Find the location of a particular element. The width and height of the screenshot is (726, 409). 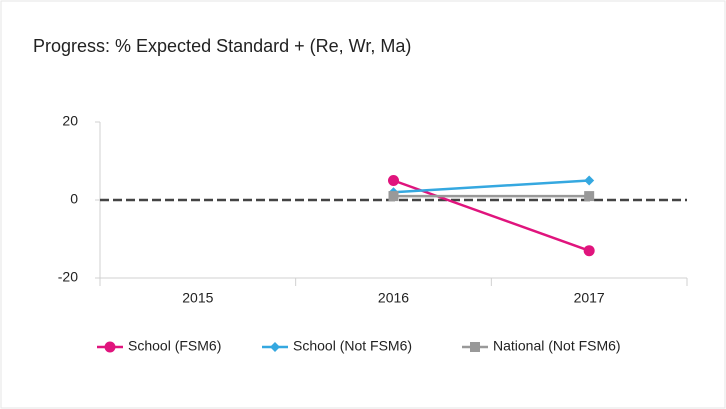

x-tick-label: 2015 is located at coordinates (197, 298).